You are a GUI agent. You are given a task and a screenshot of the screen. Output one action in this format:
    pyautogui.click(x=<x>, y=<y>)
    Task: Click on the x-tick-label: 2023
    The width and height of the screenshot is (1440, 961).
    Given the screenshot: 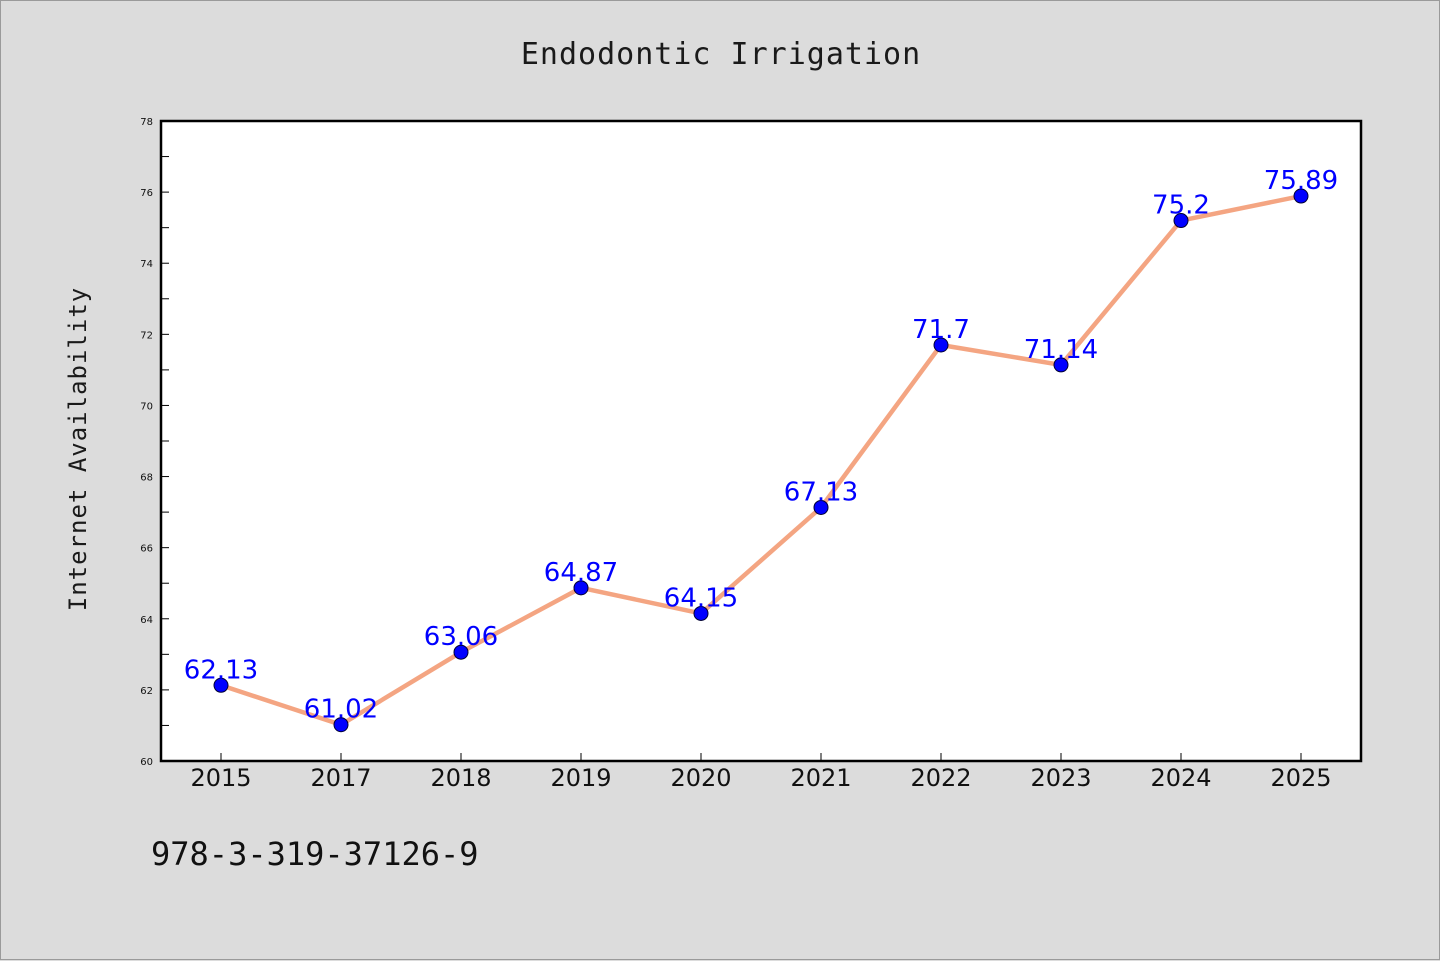 What is the action you would take?
    pyautogui.click(x=1060, y=778)
    